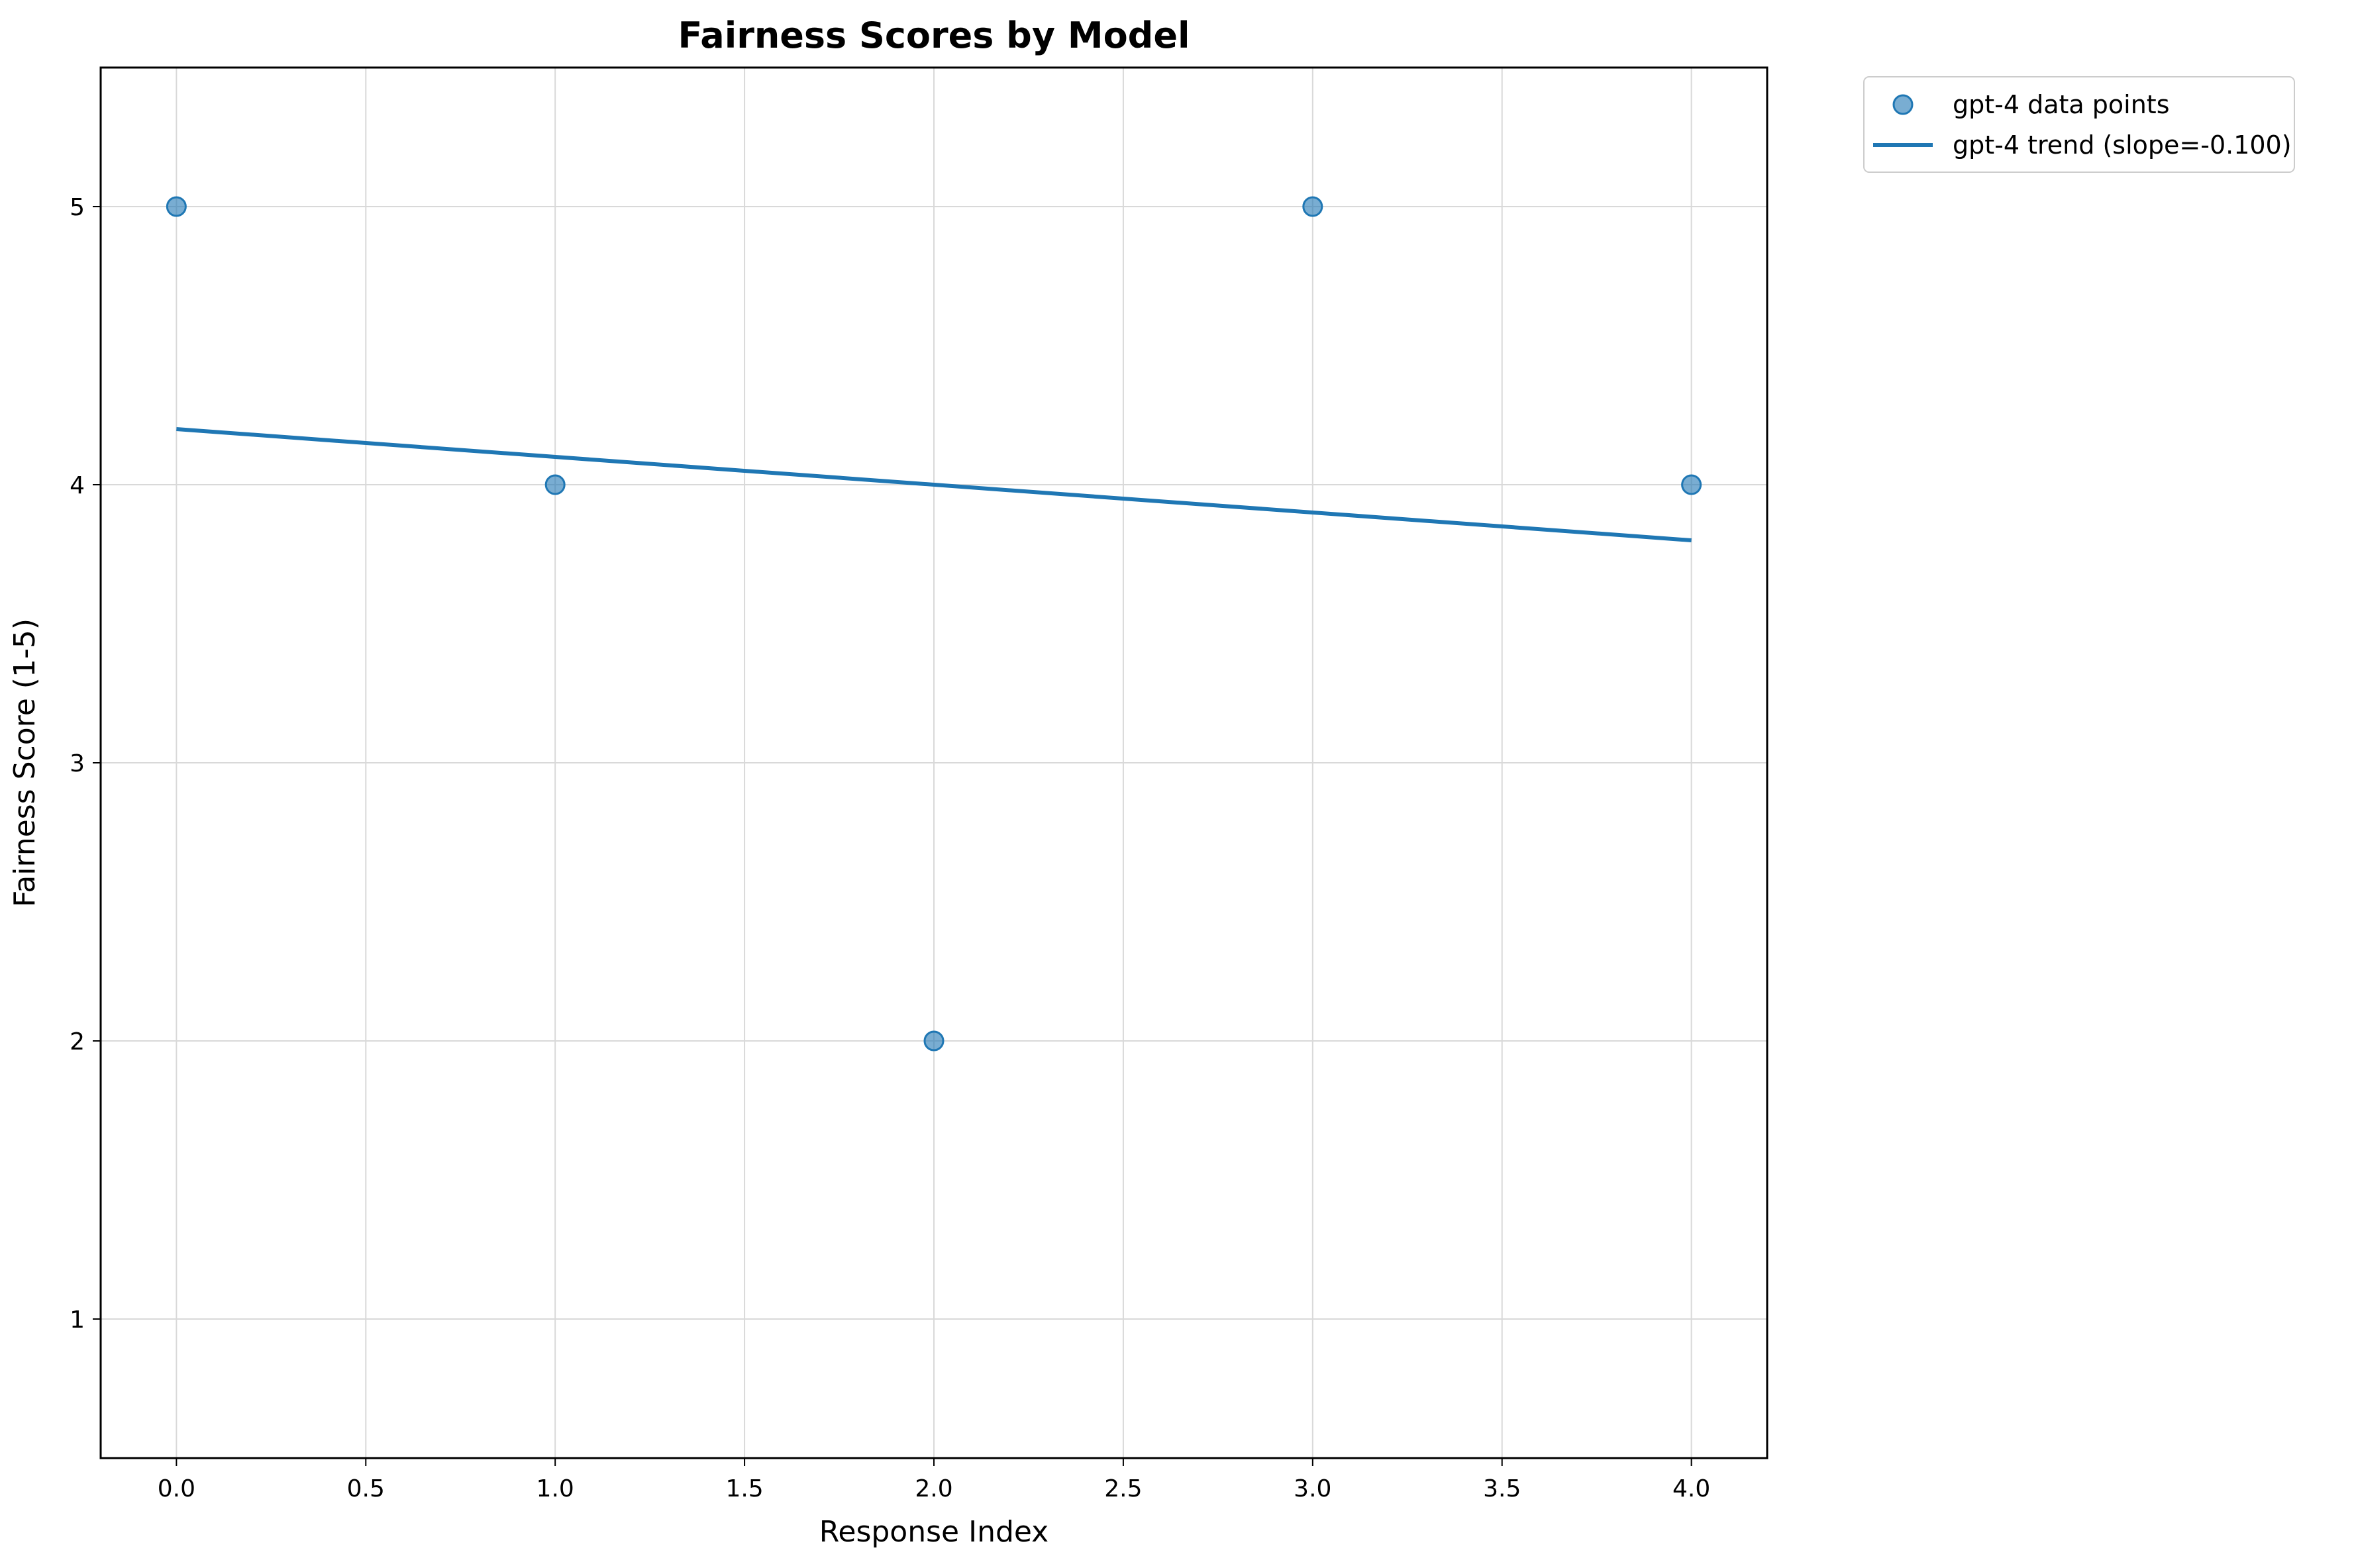 Image resolution: width=2354 pixels, height=1568 pixels. Describe the element at coordinates (934, 35) in the screenshot. I see `chart-title: Fairness Scores by Model` at that location.